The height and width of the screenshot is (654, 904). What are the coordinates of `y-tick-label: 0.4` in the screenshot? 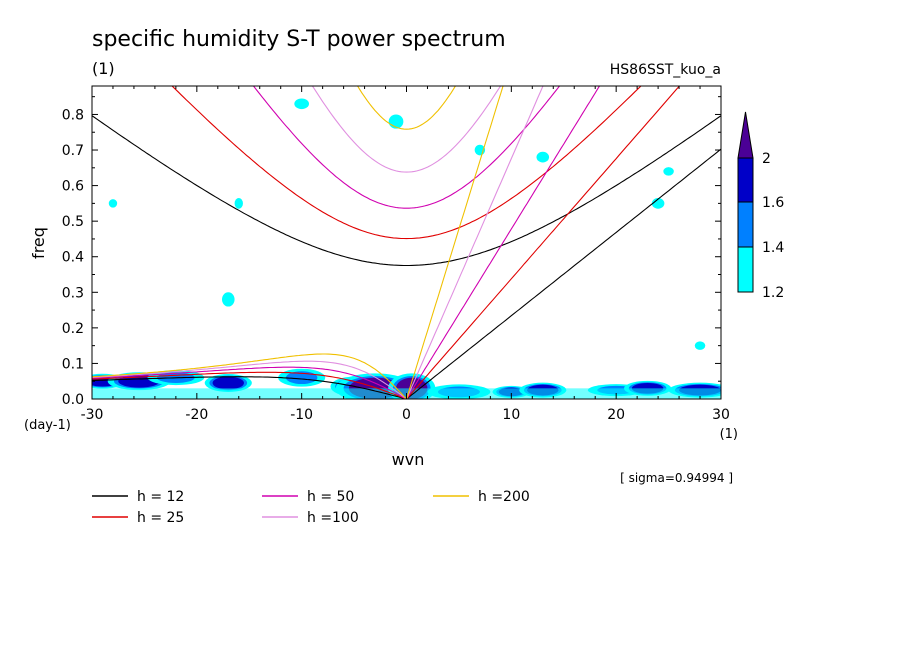 It's located at (73, 258).